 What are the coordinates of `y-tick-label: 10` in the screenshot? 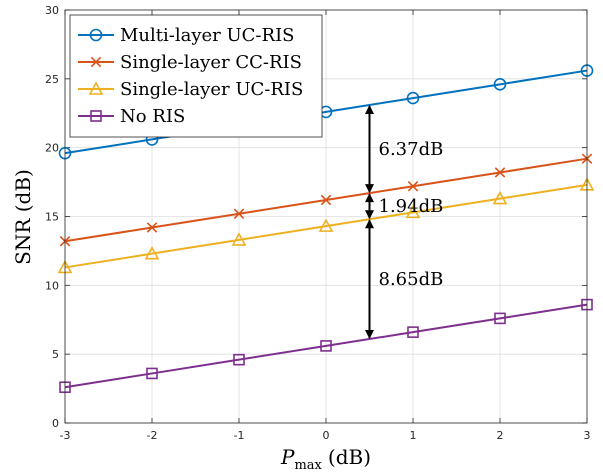 It's located at (52, 285).